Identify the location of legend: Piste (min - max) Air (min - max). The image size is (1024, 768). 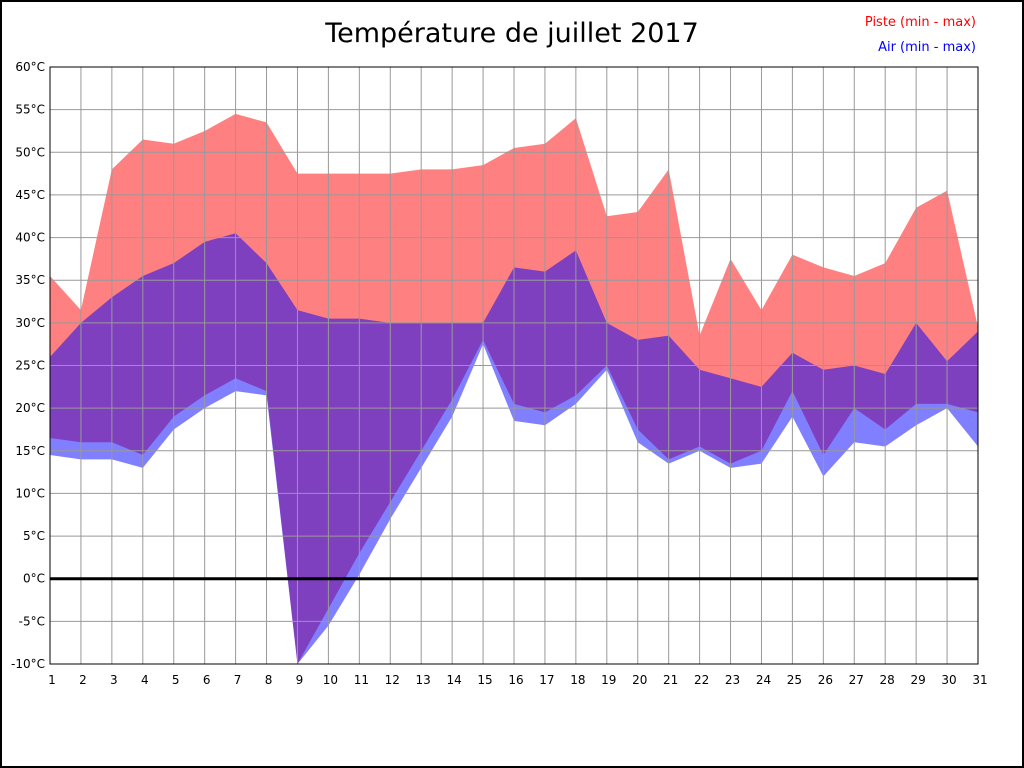
(920, 35).